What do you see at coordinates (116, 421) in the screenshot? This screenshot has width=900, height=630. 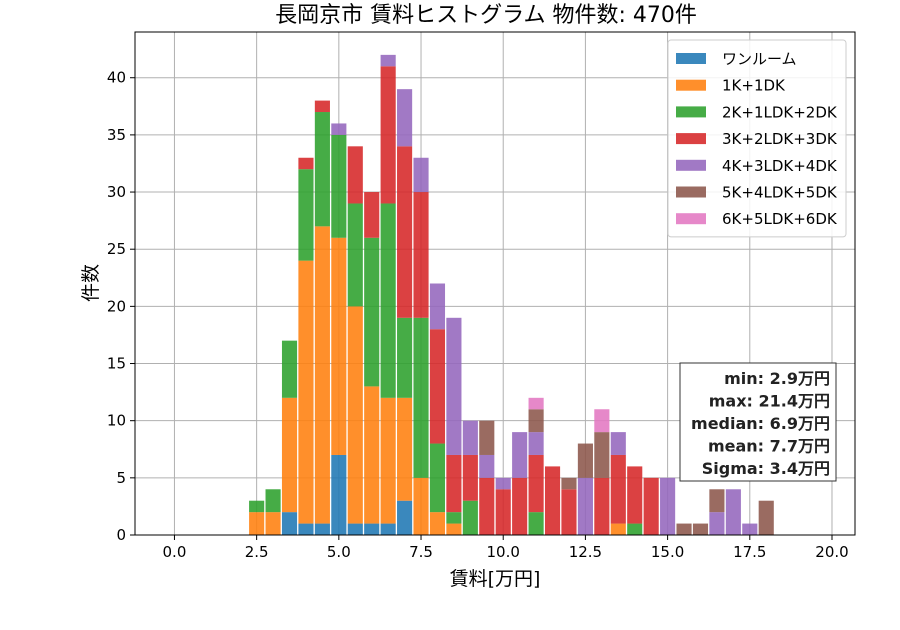 I see `y-tick-label: 10` at bounding box center [116, 421].